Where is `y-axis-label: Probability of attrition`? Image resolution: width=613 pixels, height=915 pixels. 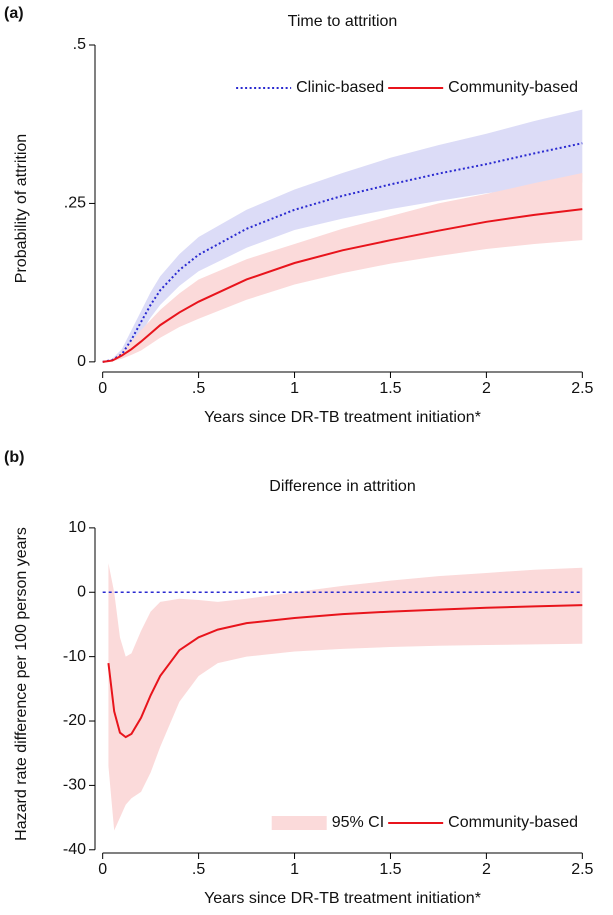 y-axis-label: Probability of attrition is located at coordinates (21, 208).